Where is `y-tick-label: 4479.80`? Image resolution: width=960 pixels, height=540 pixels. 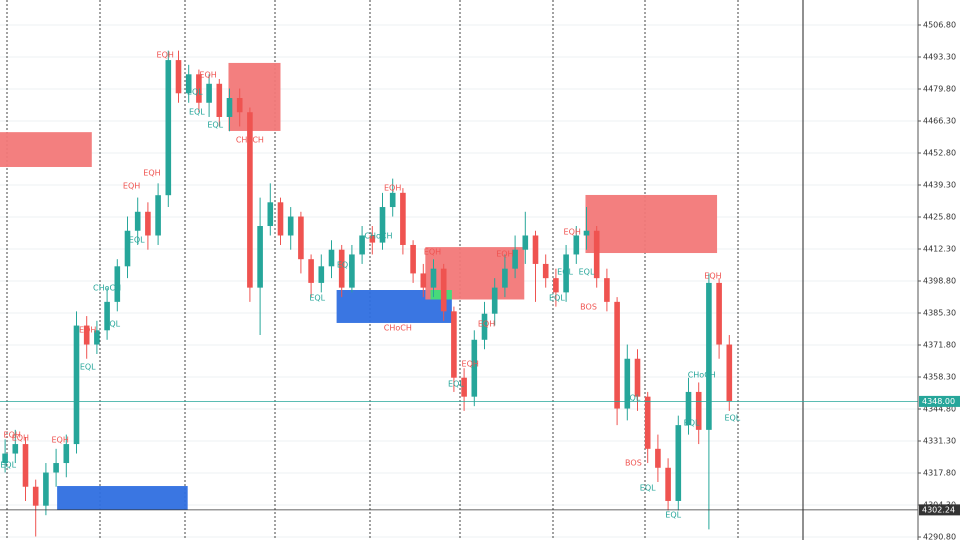
y-tick-label: 4479.80 is located at coordinates (939, 89).